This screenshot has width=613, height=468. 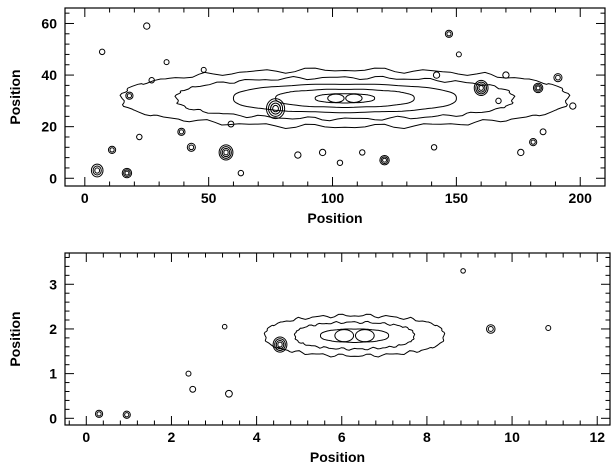 What do you see at coordinates (581, 198) in the screenshot?
I see `x-tick-label: 200` at bounding box center [581, 198].